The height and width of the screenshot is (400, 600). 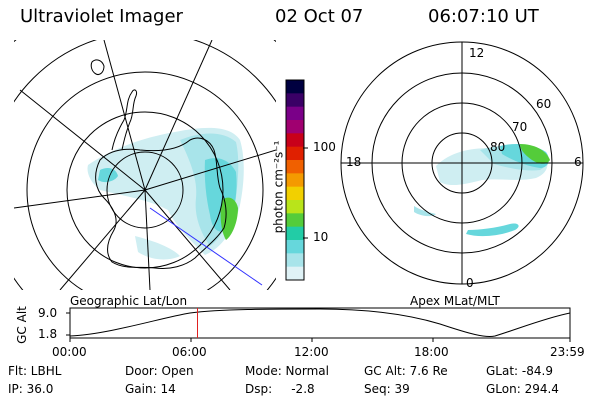 I want to click on colorbar-tick-100: 100, so click(x=324, y=147).